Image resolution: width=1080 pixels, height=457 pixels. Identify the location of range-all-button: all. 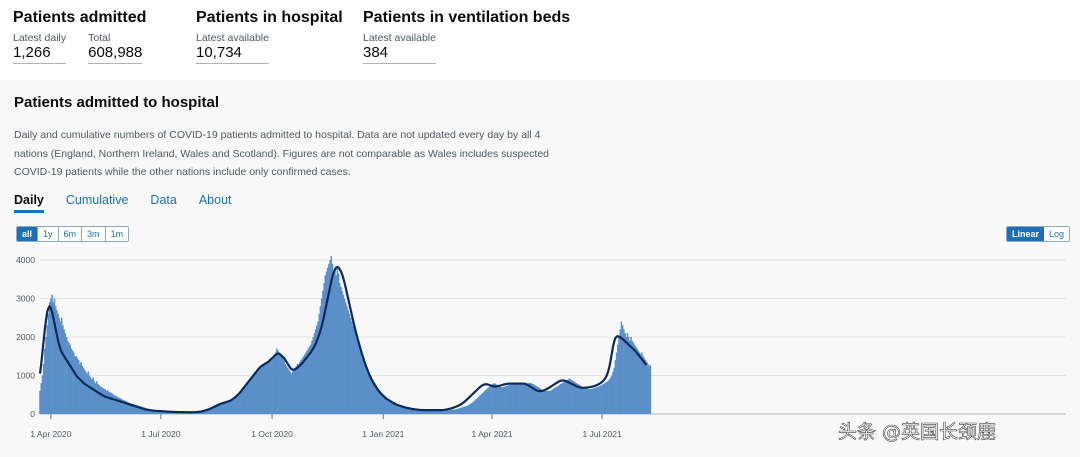
(28, 234).